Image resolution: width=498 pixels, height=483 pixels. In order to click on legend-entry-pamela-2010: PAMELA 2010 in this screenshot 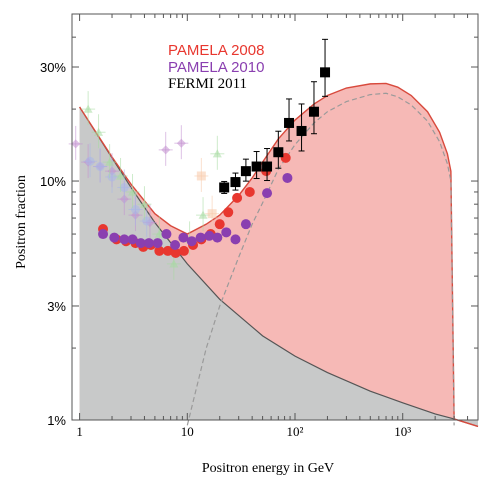, I will do `click(216, 67)`.